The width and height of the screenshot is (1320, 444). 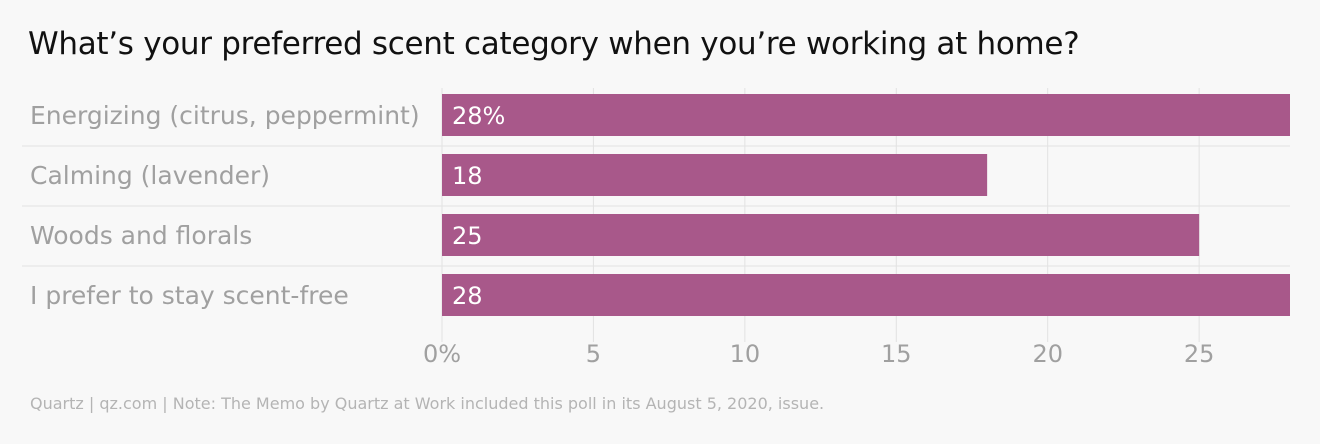 I want to click on bar-value-label: 25, so click(x=467, y=236).